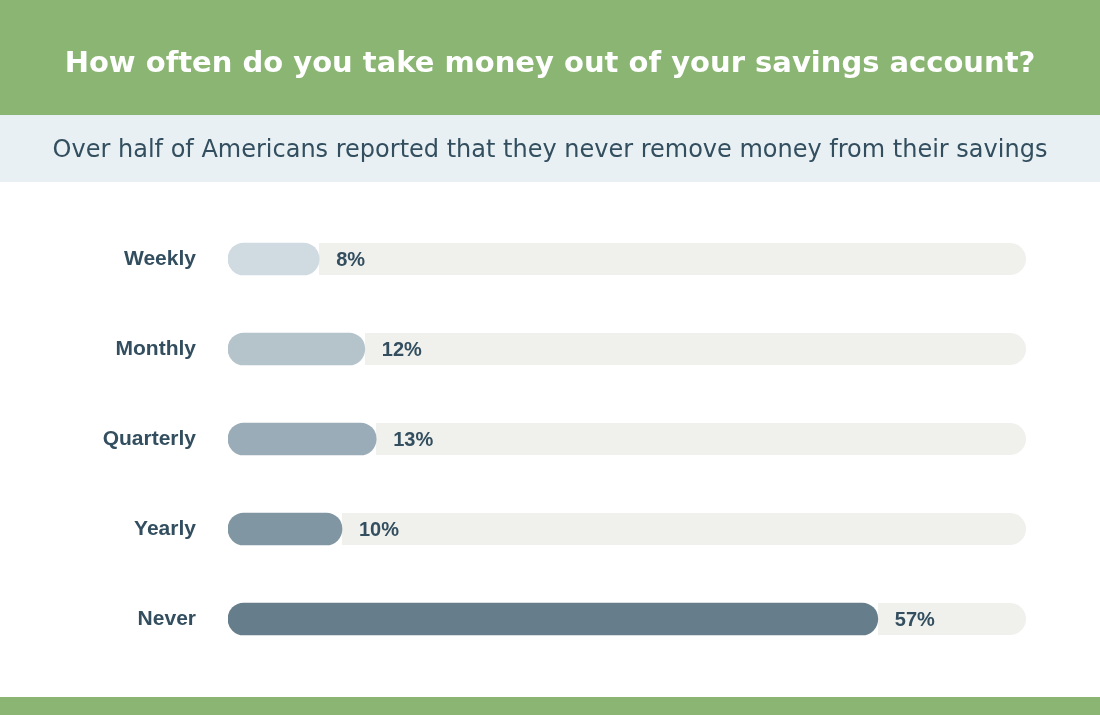 The image size is (1100, 715). Describe the element at coordinates (165, 527) in the screenshot. I see `y-tick-label: Yearly` at that location.